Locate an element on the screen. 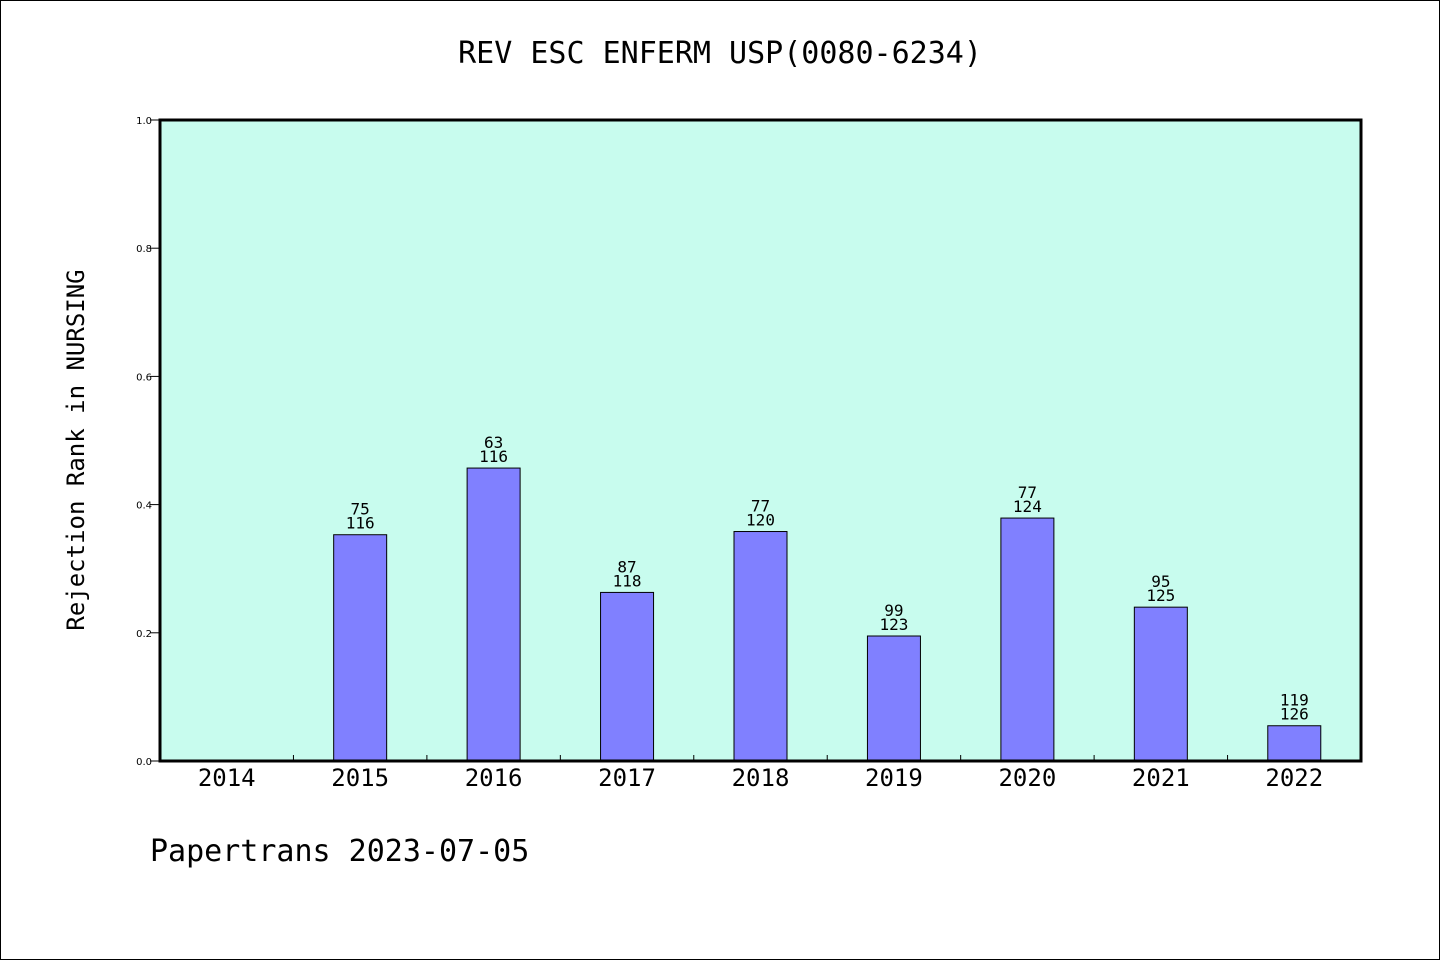  x-tick-label: 2017 is located at coordinates (627, 778).